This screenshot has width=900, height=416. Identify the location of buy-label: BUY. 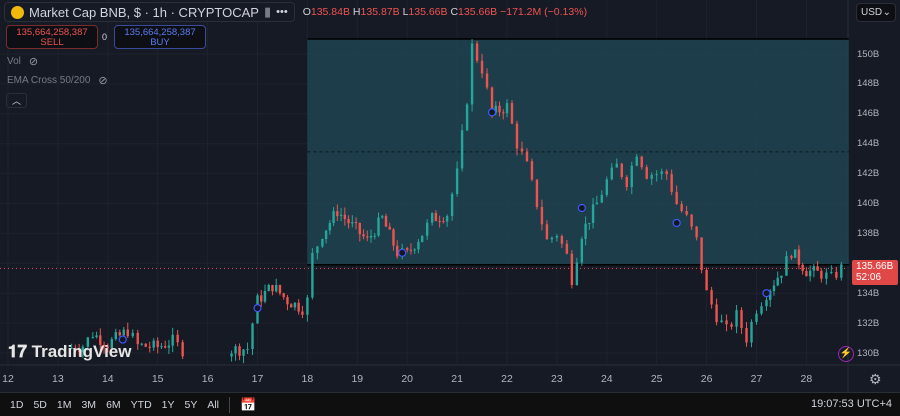
(160, 42).